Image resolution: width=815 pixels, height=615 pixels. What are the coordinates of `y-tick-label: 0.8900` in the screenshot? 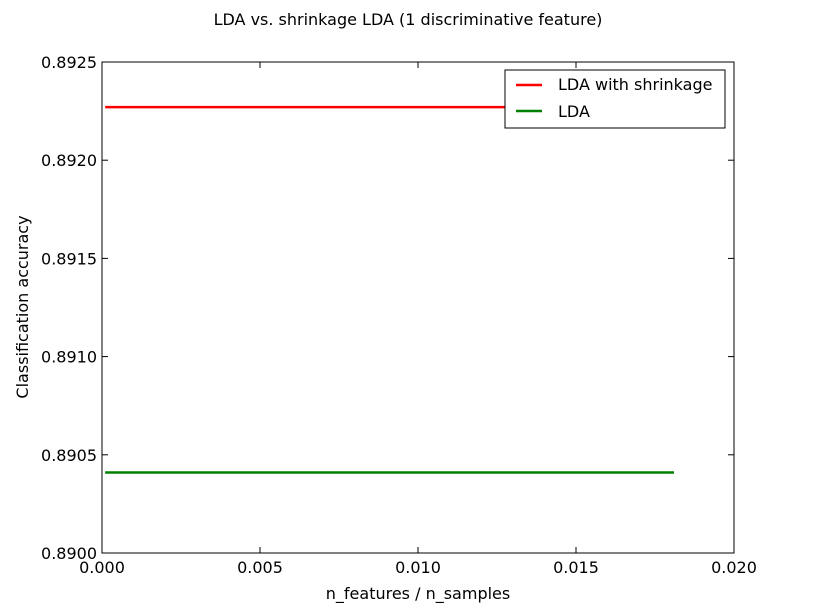 It's located at (69, 553).